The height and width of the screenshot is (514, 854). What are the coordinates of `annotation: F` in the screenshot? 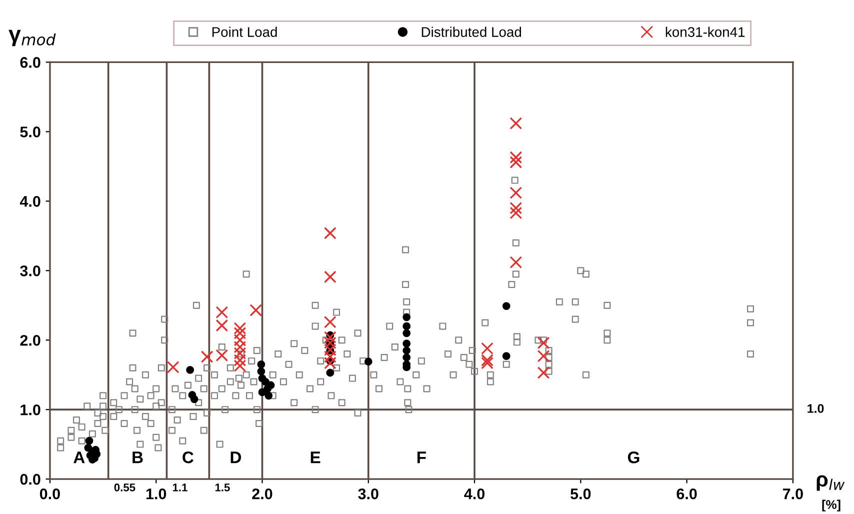 It's located at (421, 458).